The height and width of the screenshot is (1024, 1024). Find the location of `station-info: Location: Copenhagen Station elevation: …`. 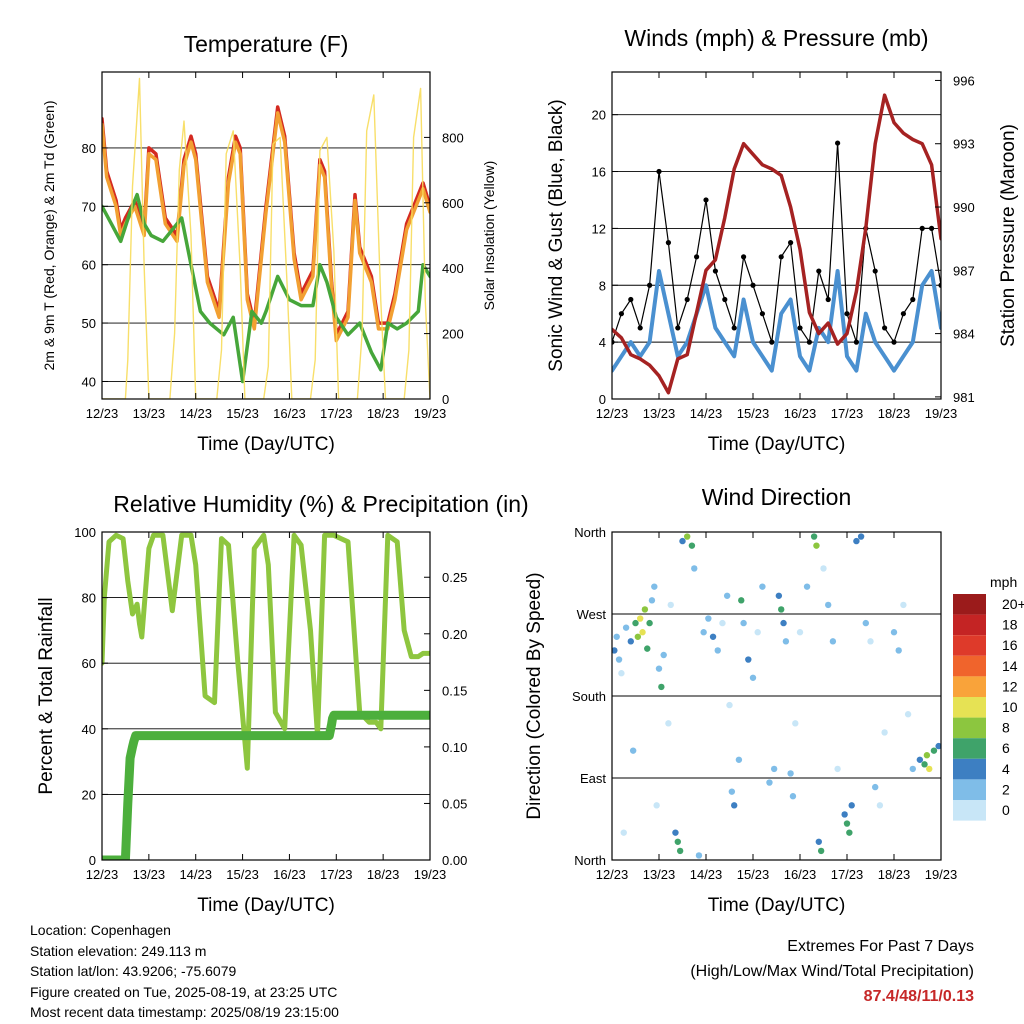

station-info: Location: Copenhagen Station elevation: … is located at coordinates (184, 971).